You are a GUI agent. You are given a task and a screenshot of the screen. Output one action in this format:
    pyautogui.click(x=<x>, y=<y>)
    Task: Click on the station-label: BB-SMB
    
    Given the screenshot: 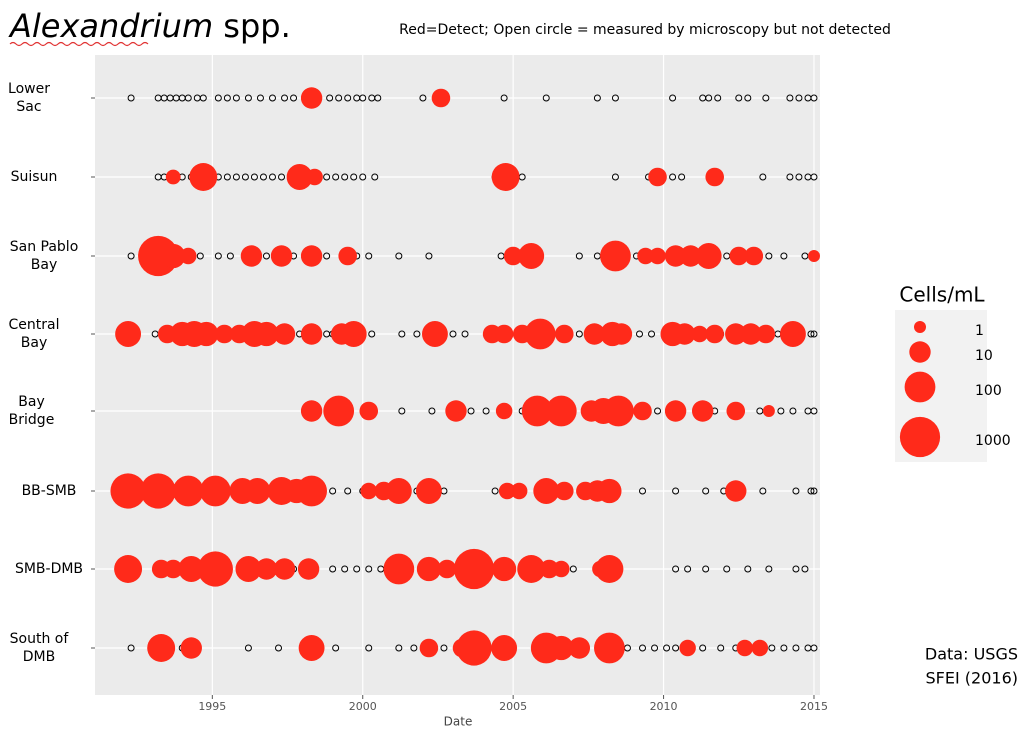 What is the action you would take?
    pyautogui.click(x=49, y=491)
    